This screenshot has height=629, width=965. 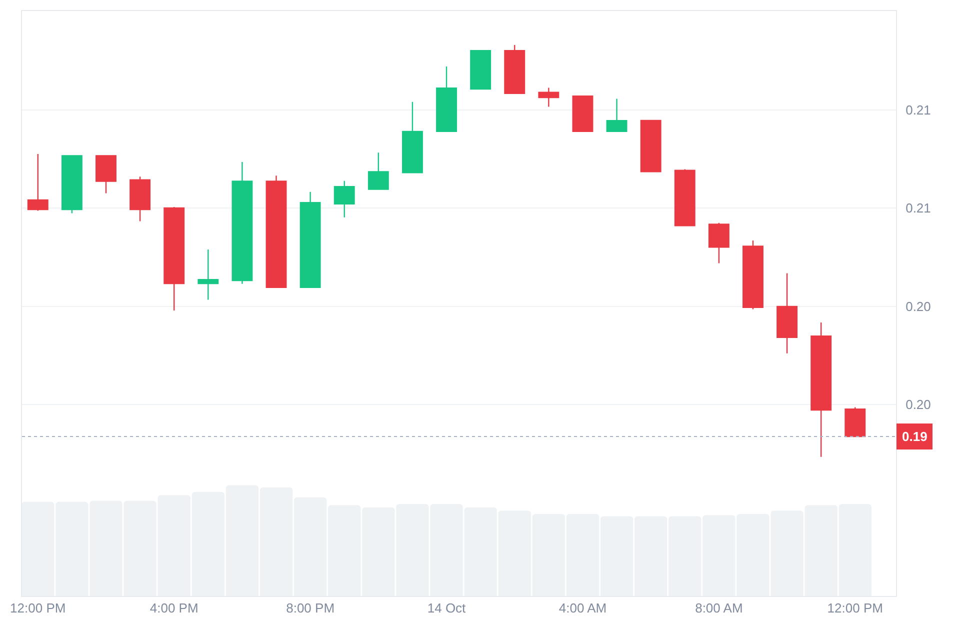 What do you see at coordinates (915, 436) in the screenshot?
I see `ref-line-label: 0.19` at bounding box center [915, 436].